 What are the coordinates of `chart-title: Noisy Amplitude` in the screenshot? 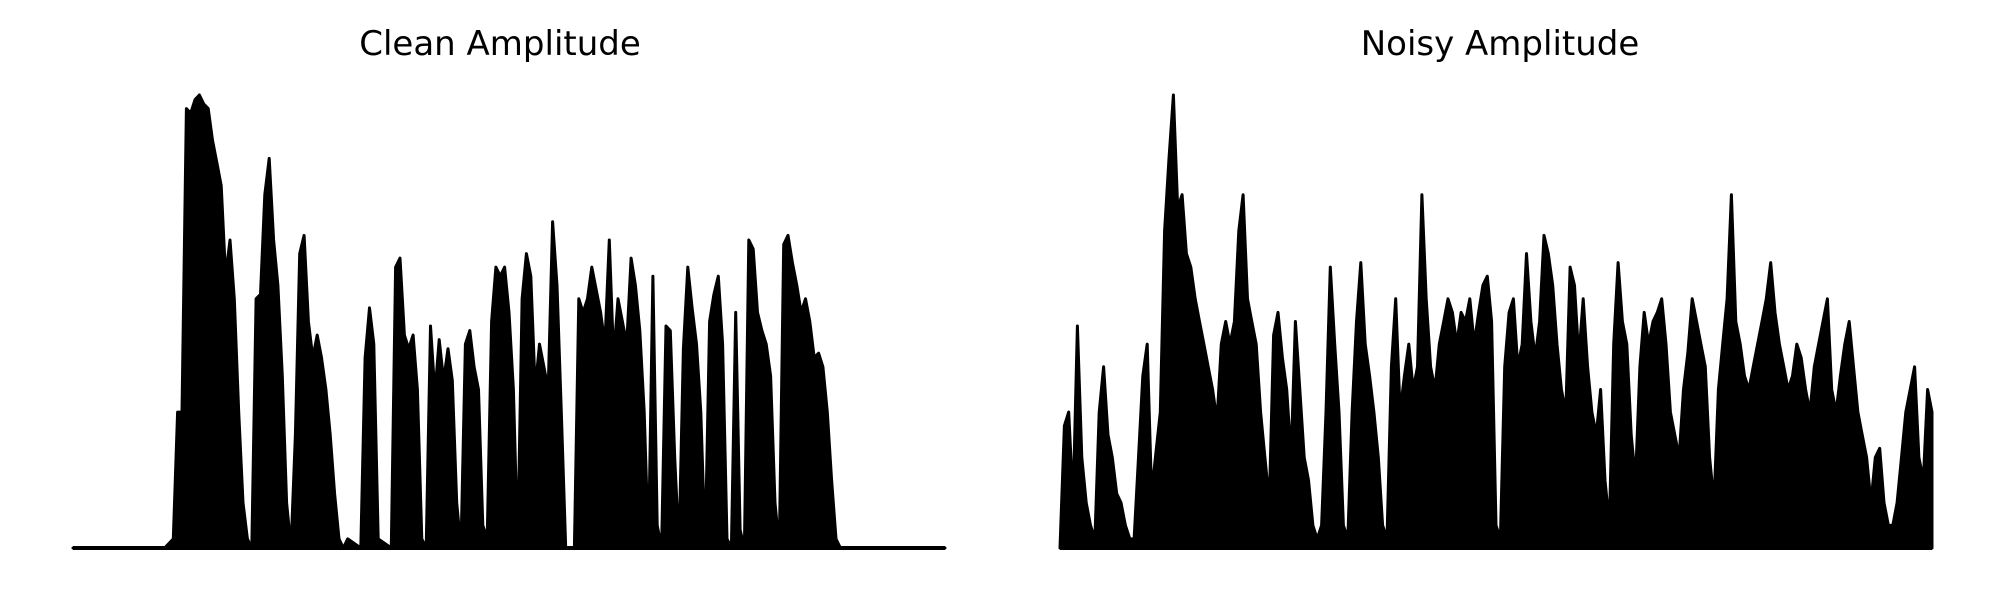 It's located at (1500, 44).